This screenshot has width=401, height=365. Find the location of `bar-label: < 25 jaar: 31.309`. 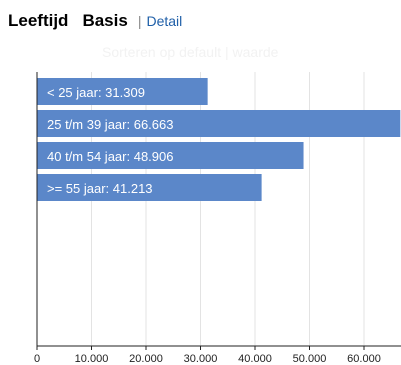

bar-label: < 25 jaar: 31.309 is located at coordinates (96, 92).